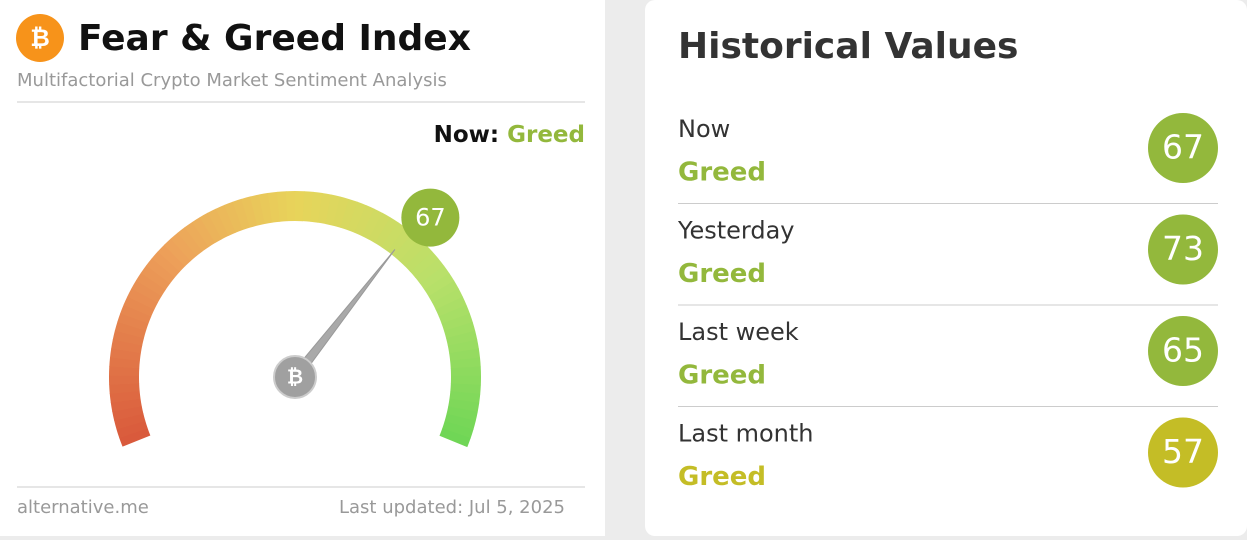  What do you see at coordinates (1183, 248) in the screenshot?
I see `row-value: 73` at bounding box center [1183, 248].